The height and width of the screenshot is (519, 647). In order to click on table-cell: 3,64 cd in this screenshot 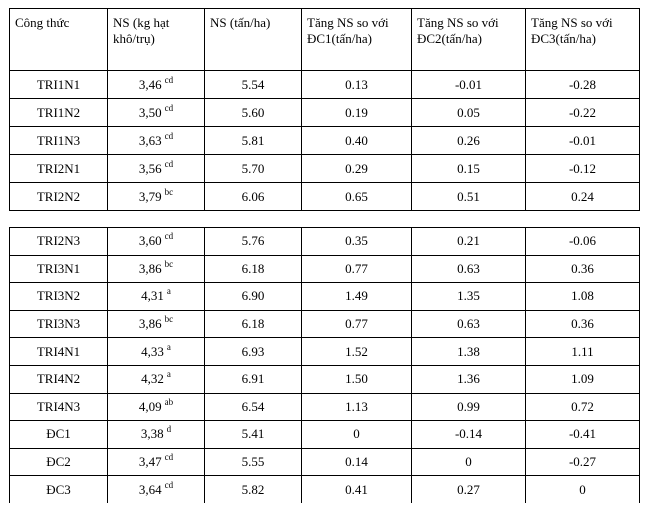, I will do `click(155, 489)`.